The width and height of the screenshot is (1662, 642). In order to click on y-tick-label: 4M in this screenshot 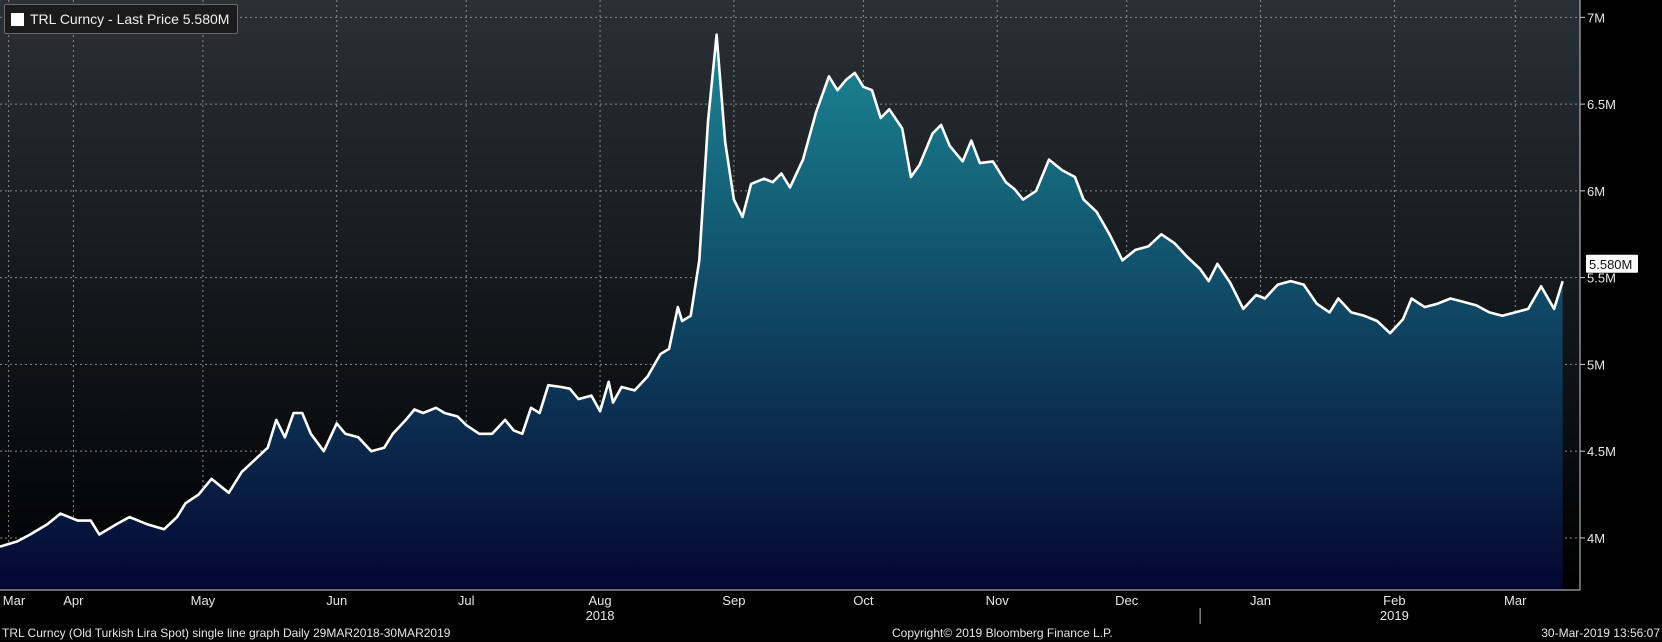, I will do `click(1596, 538)`.